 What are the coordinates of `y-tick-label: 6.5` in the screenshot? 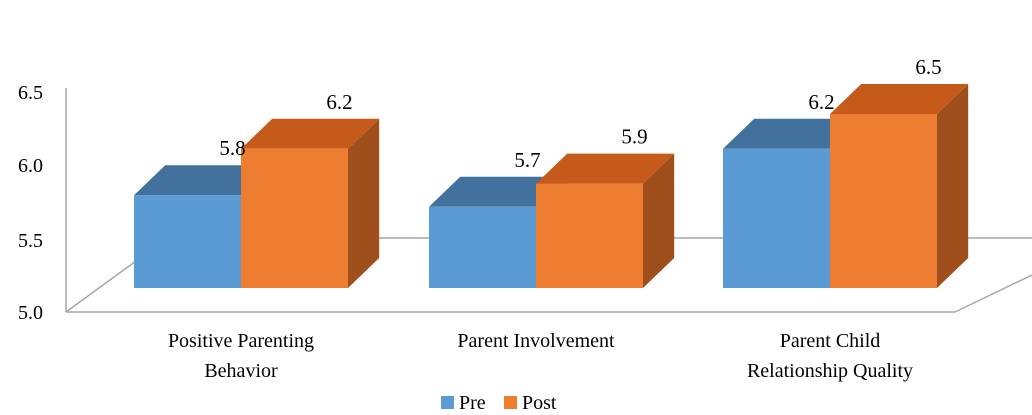 It's located at (30, 93).